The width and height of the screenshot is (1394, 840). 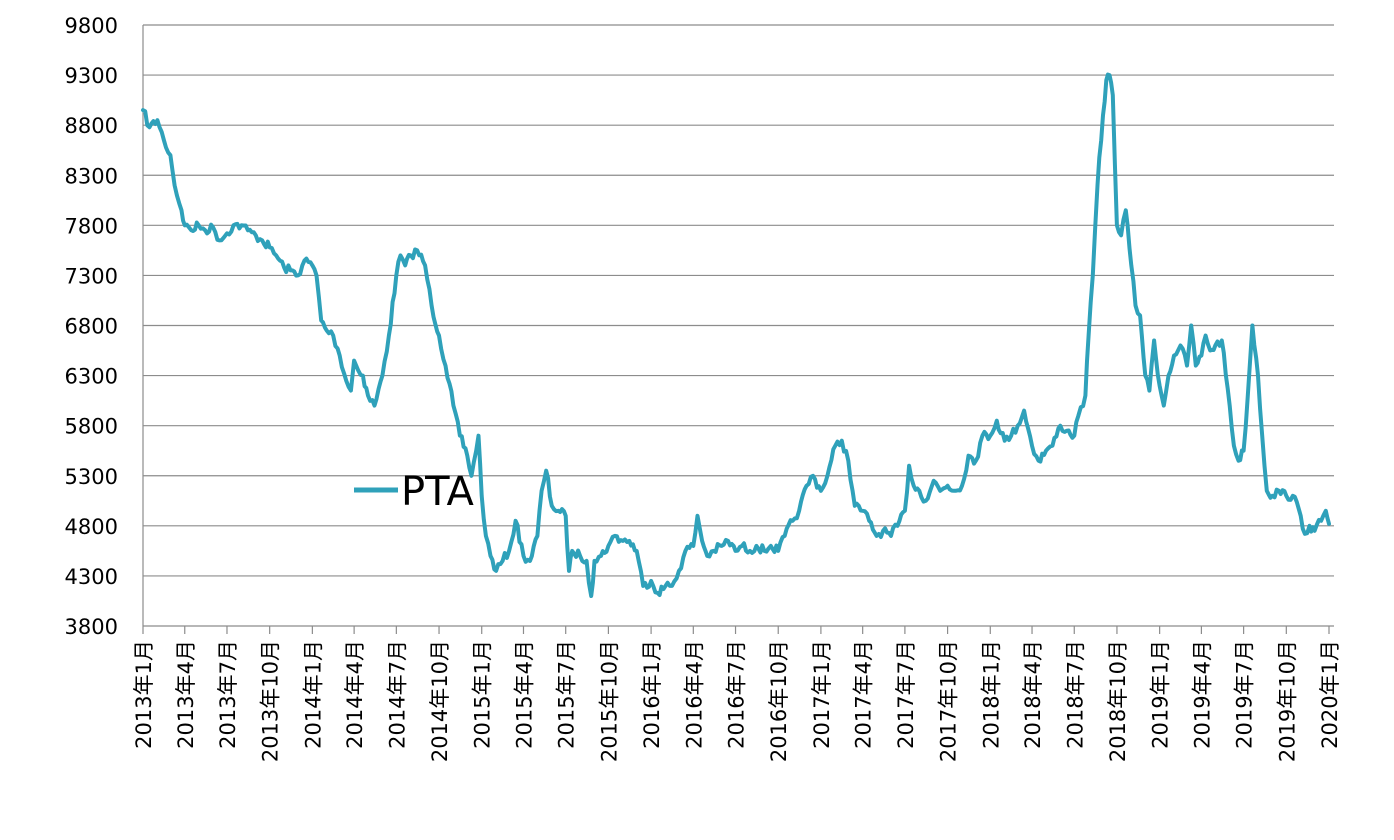 I want to click on x-tick-label: 2013年1月, so click(x=144, y=694).